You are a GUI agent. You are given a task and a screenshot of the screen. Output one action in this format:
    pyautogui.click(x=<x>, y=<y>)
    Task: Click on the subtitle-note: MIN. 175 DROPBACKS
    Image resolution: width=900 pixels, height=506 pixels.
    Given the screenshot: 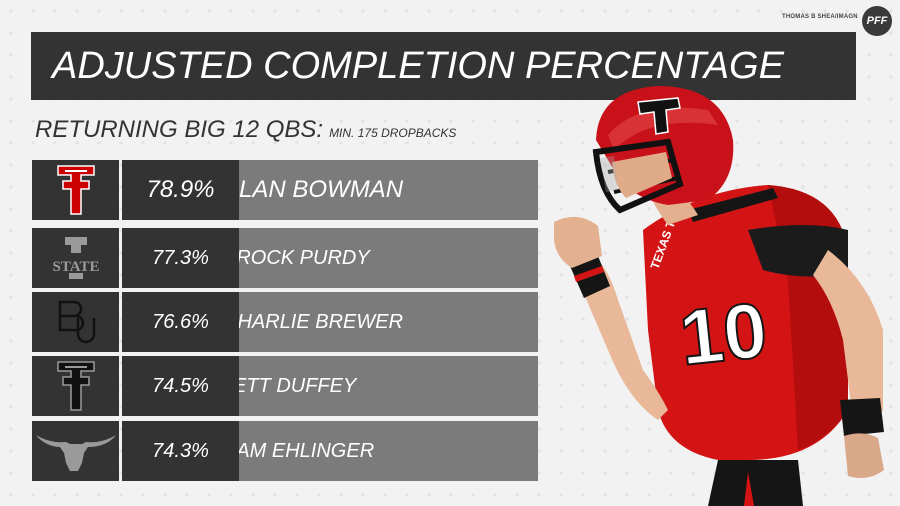 What is the action you would take?
    pyautogui.click(x=393, y=133)
    